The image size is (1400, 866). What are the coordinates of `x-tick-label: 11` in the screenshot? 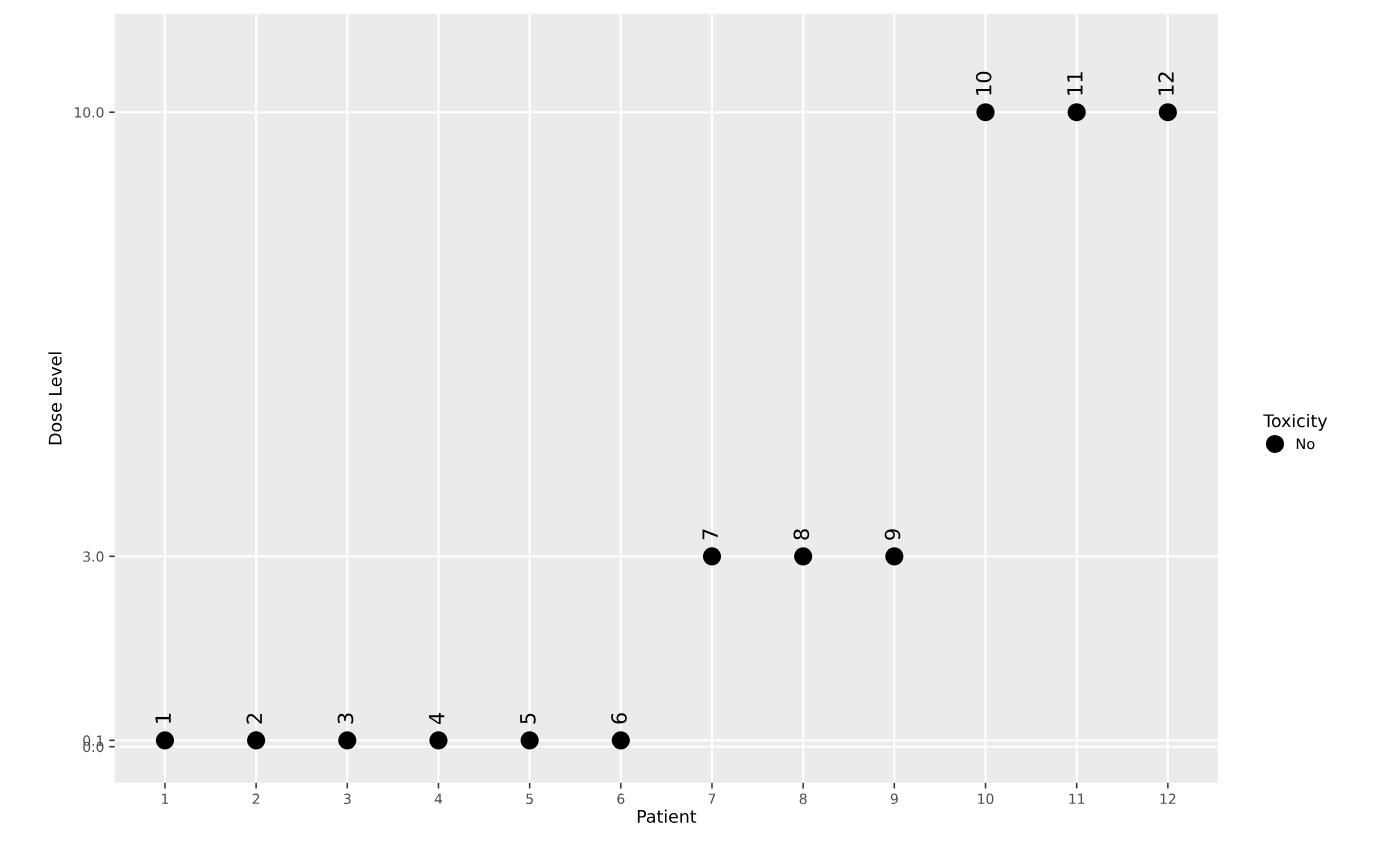 It's located at (1077, 798).